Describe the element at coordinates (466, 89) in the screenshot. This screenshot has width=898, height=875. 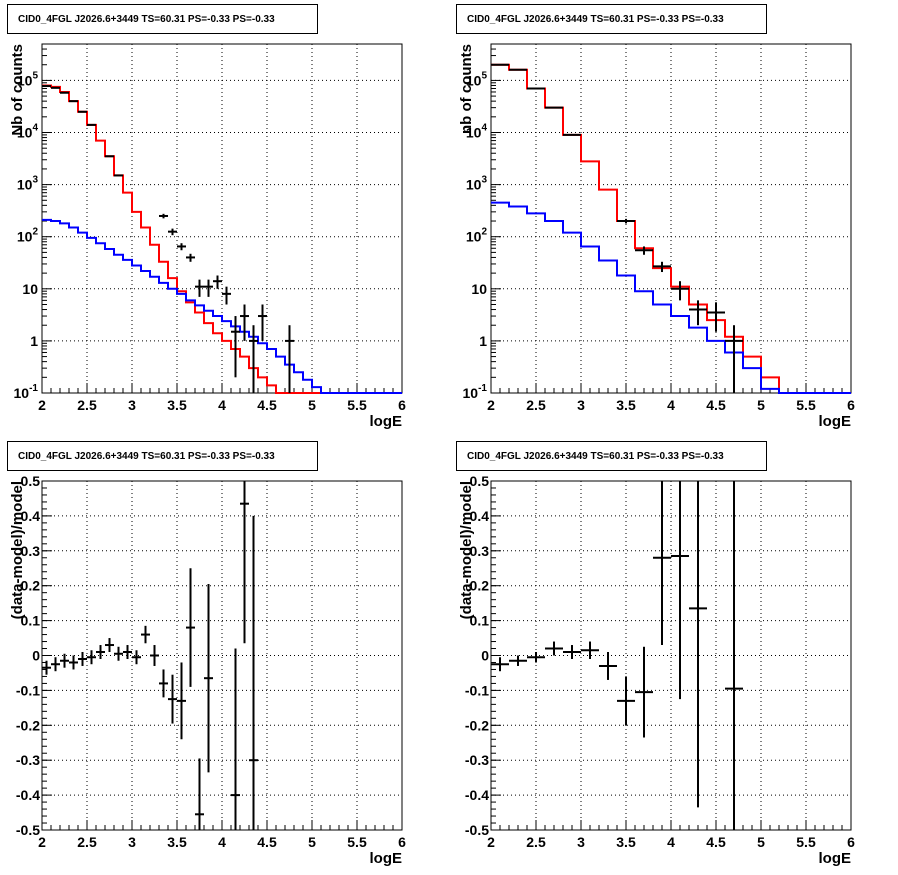
I see `y-axis-title: nb of counts` at that location.